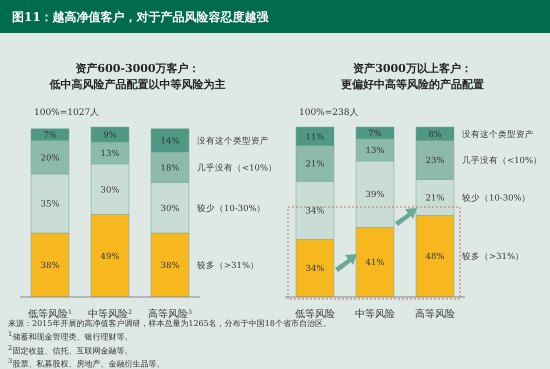  What do you see at coordinates (50, 158) in the screenshot?
I see `data-label: 20%` at bounding box center [50, 158].